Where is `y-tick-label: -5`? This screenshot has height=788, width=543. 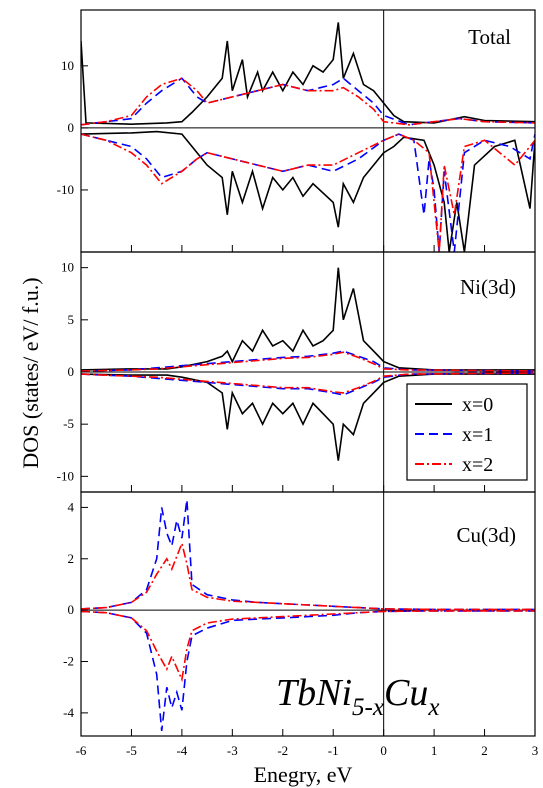 y-tick-label: -5 is located at coordinates (68, 423).